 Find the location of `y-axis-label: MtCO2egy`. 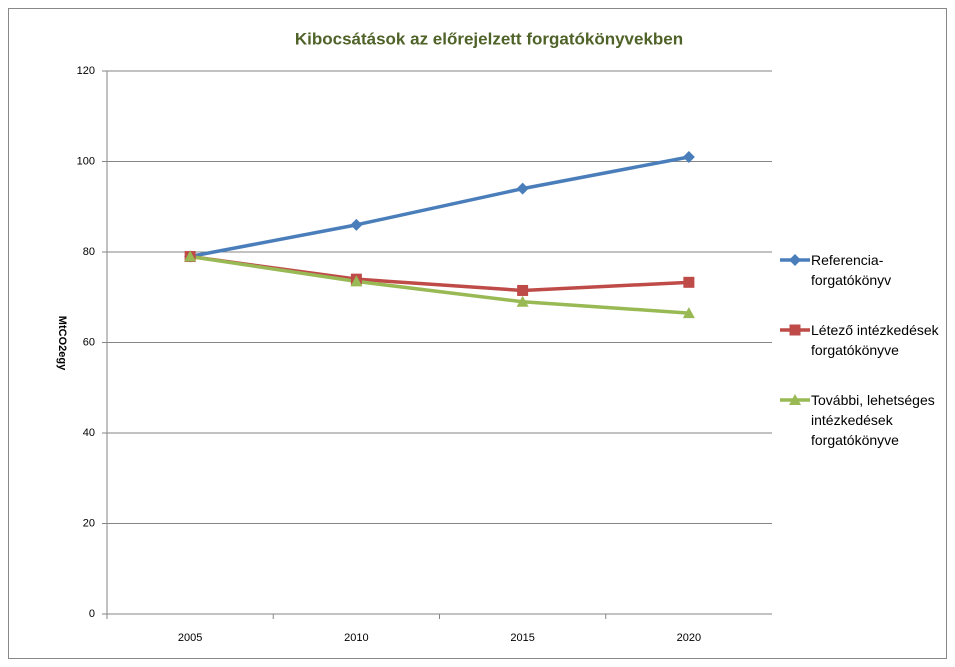

y-axis-label: MtCO2egy is located at coordinates (62, 343).